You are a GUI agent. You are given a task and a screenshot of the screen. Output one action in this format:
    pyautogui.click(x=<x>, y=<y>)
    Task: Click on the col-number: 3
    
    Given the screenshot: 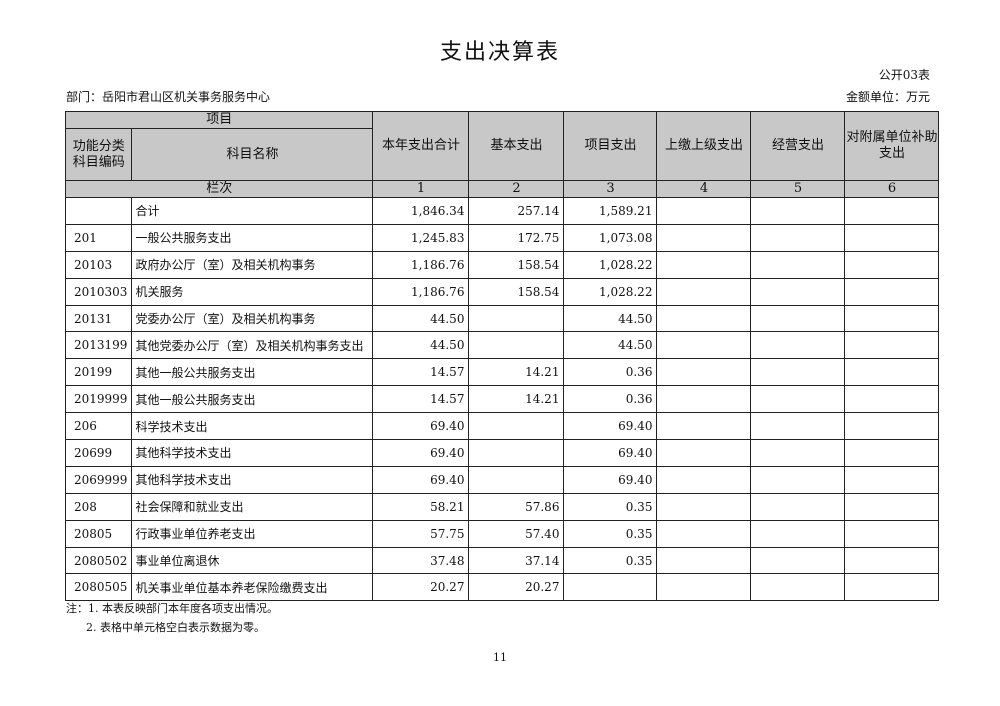 What is the action you would take?
    pyautogui.click(x=610, y=189)
    